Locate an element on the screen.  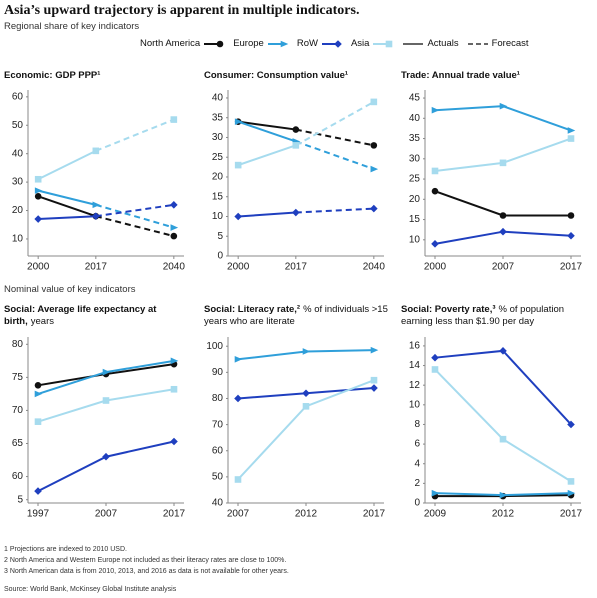
legend-item: North America is located at coordinates (182, 43).